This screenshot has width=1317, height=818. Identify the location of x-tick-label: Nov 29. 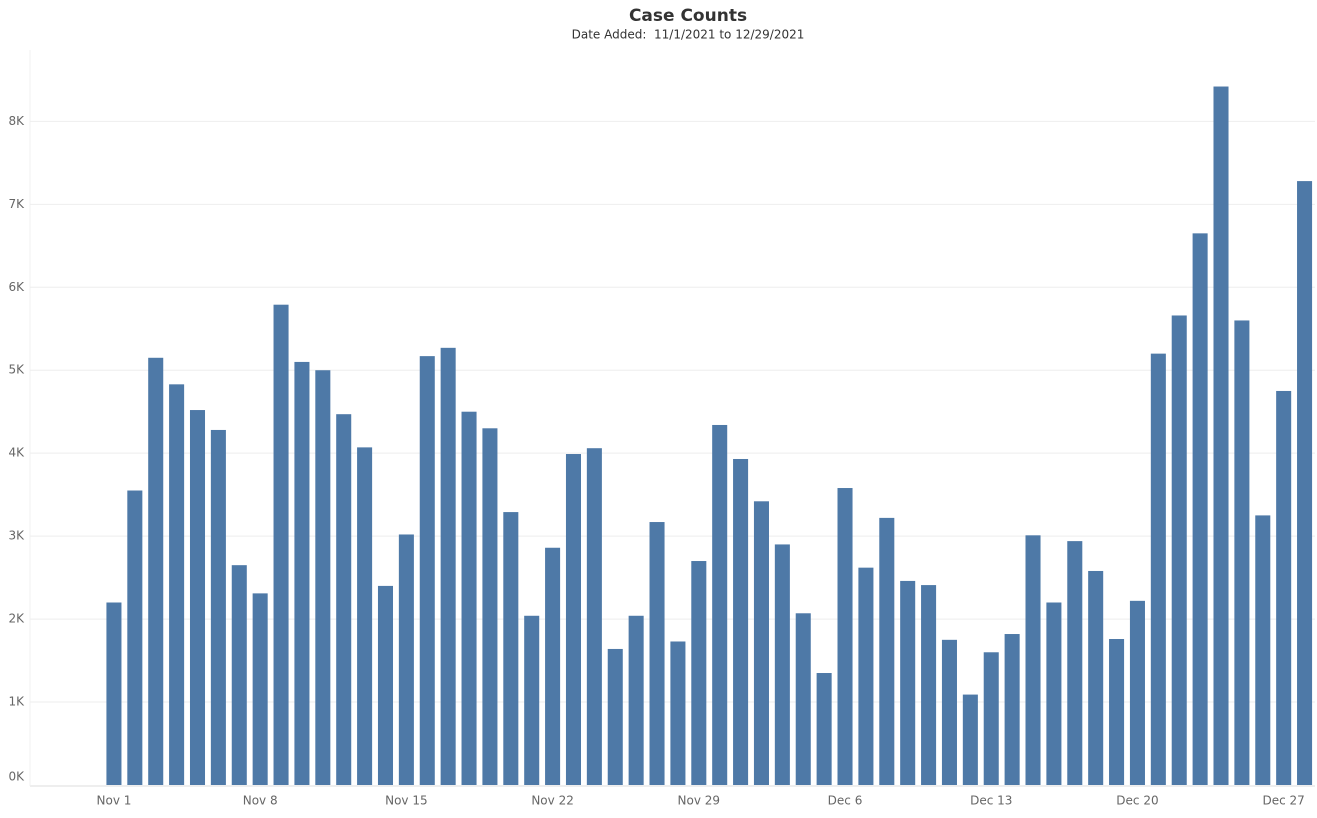
(699, 801).